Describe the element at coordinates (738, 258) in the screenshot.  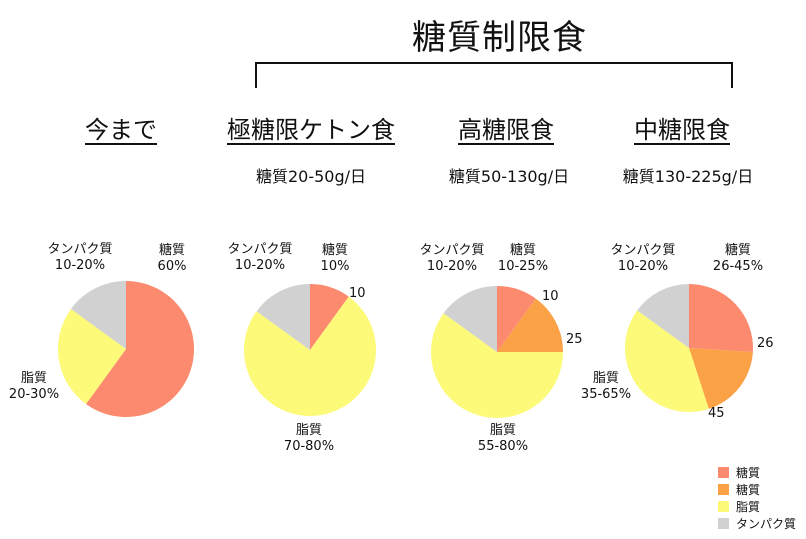
I see `carb-label-mid-carb-limit: 糖質 26-45%` at that location.